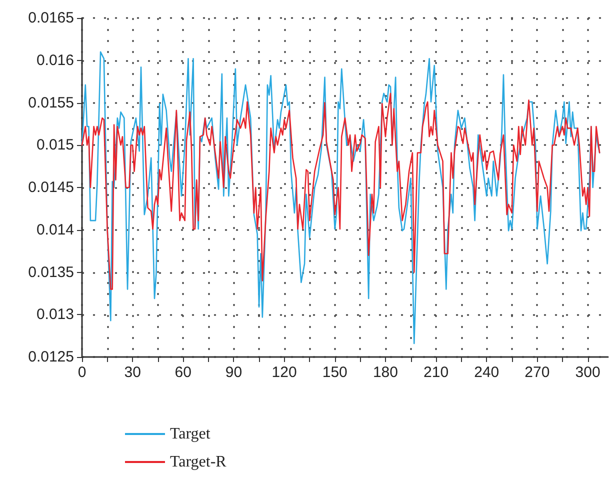 The height and width of the screenshot is (477, 614). Describe the element at coordinates (55, 315) in the screenshot. I see `y-tick-label: 0.013` at that location.